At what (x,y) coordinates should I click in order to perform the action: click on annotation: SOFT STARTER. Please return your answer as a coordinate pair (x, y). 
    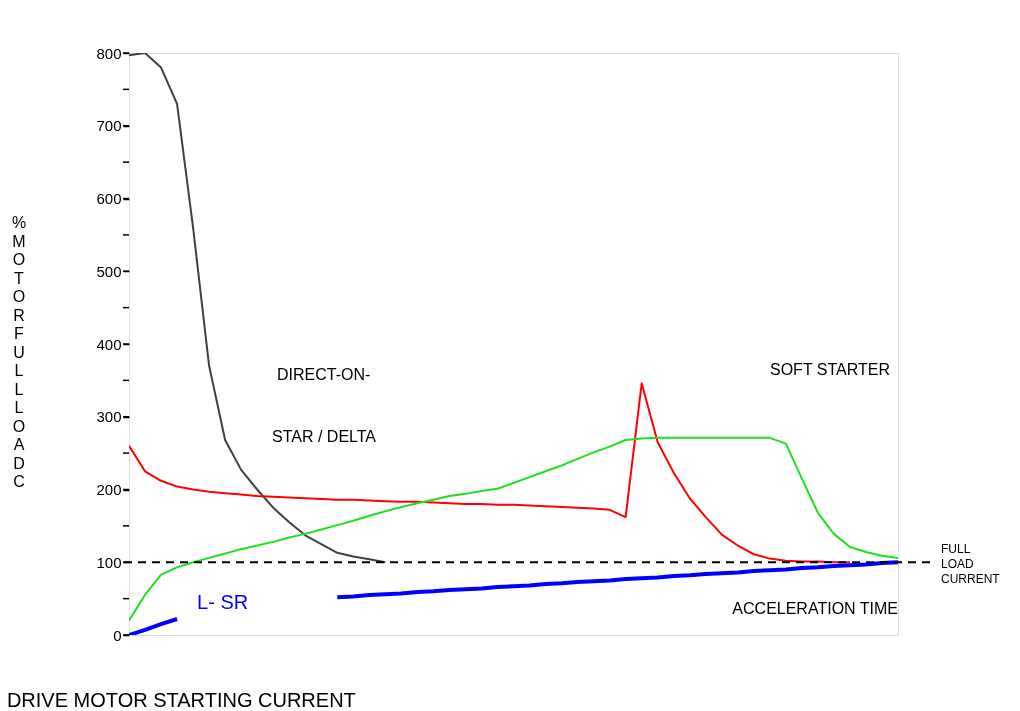
    Looking at the image, I should click on (830, 369).